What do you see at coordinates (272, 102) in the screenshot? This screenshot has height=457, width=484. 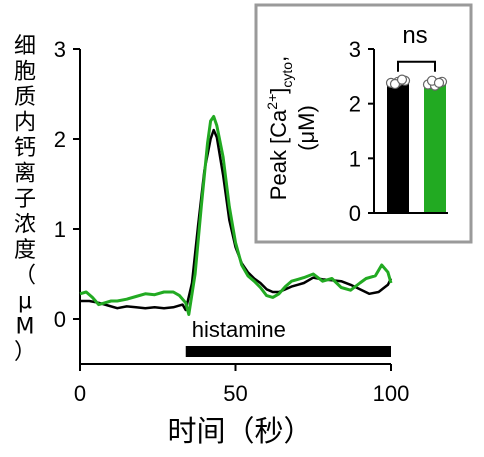 I see `inset-ylabel-sup: 2+` at bounding box center [272, 102].